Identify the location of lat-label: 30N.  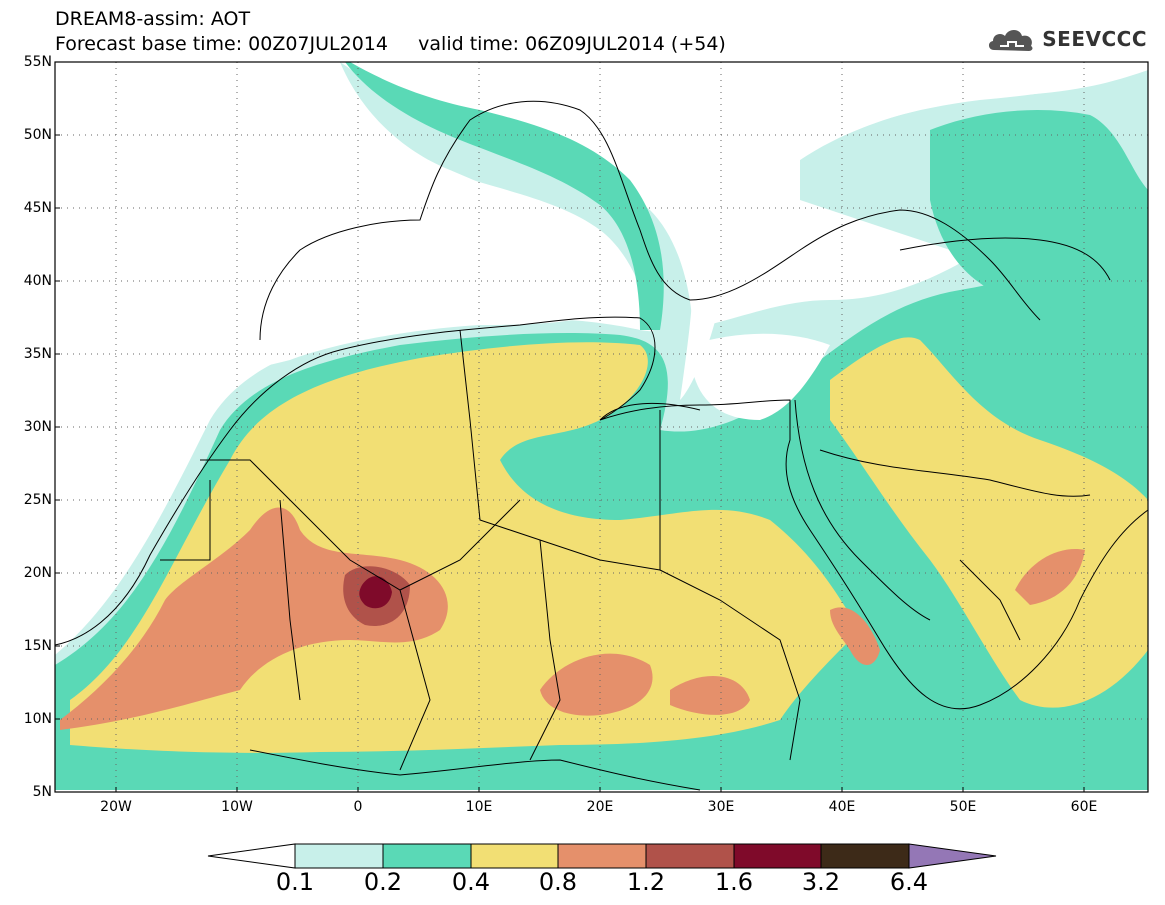
(37, 427).